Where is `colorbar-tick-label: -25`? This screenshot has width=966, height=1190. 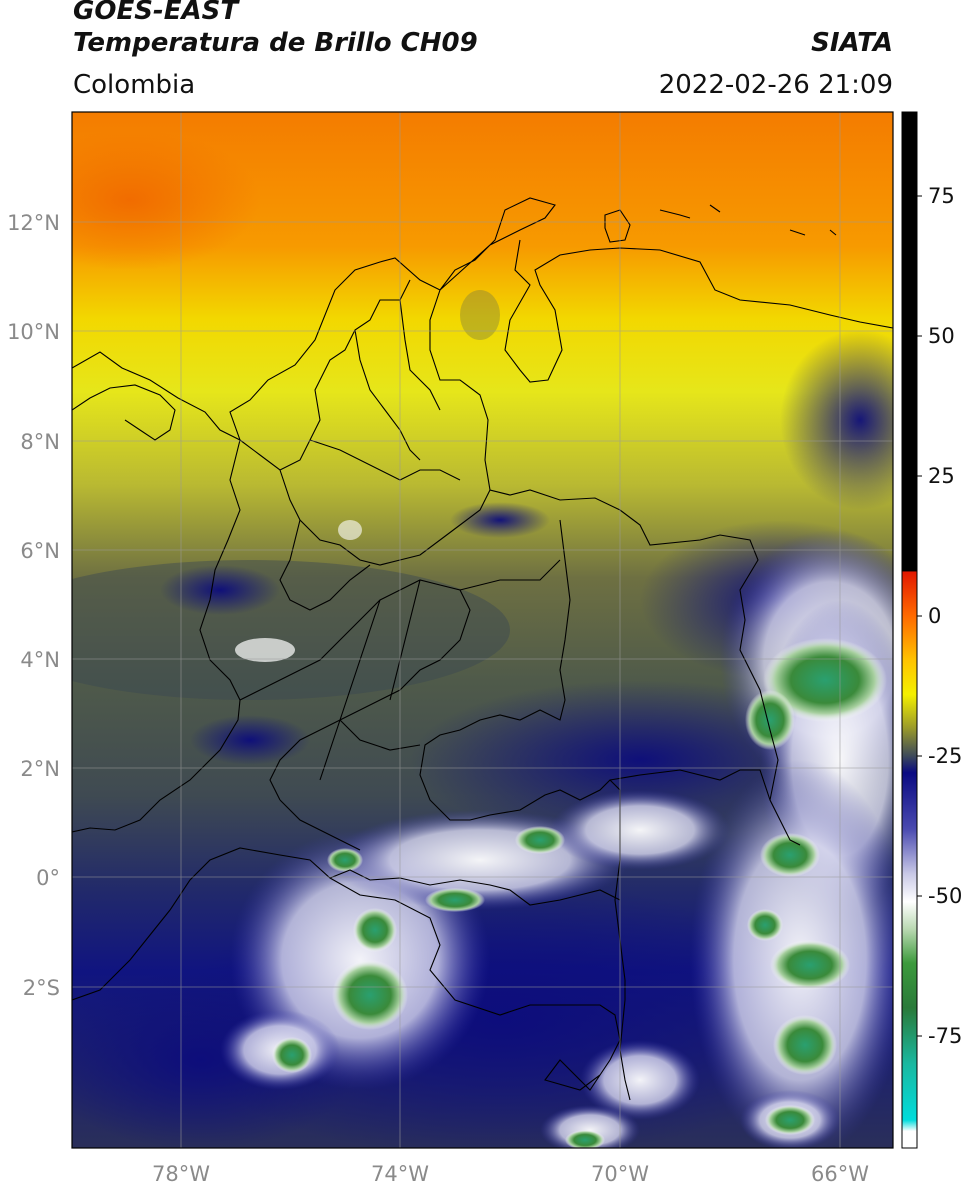 colorbar-tick-label: -25 is located at coordinates (945, 756).